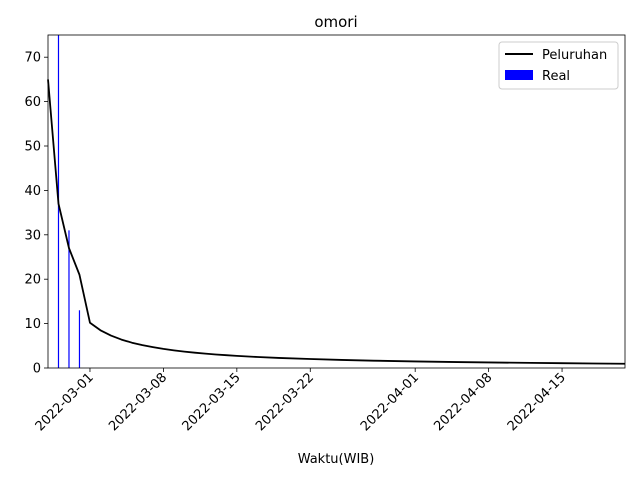  What do you see at coordinates (558, 65) in the screenshot?
I see `legend: Peluruhan Real` at bounding box center [558, 65].